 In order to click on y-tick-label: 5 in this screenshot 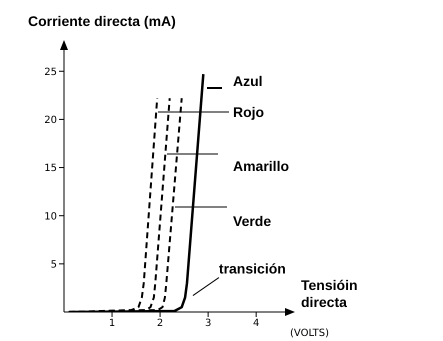, I will do `click(53, 264)`.